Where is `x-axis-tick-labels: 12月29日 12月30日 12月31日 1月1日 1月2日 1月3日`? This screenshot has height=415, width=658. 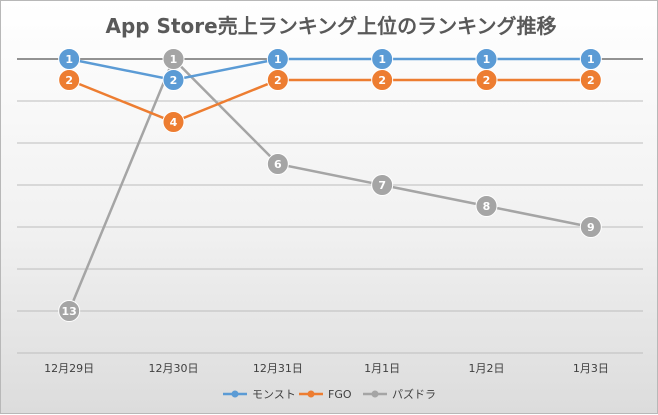 x-axis-tick-labels: 12月29日 12月30日 12月31日 1月1日 1月2日 1月3日 is located at coordinates (326, 368).